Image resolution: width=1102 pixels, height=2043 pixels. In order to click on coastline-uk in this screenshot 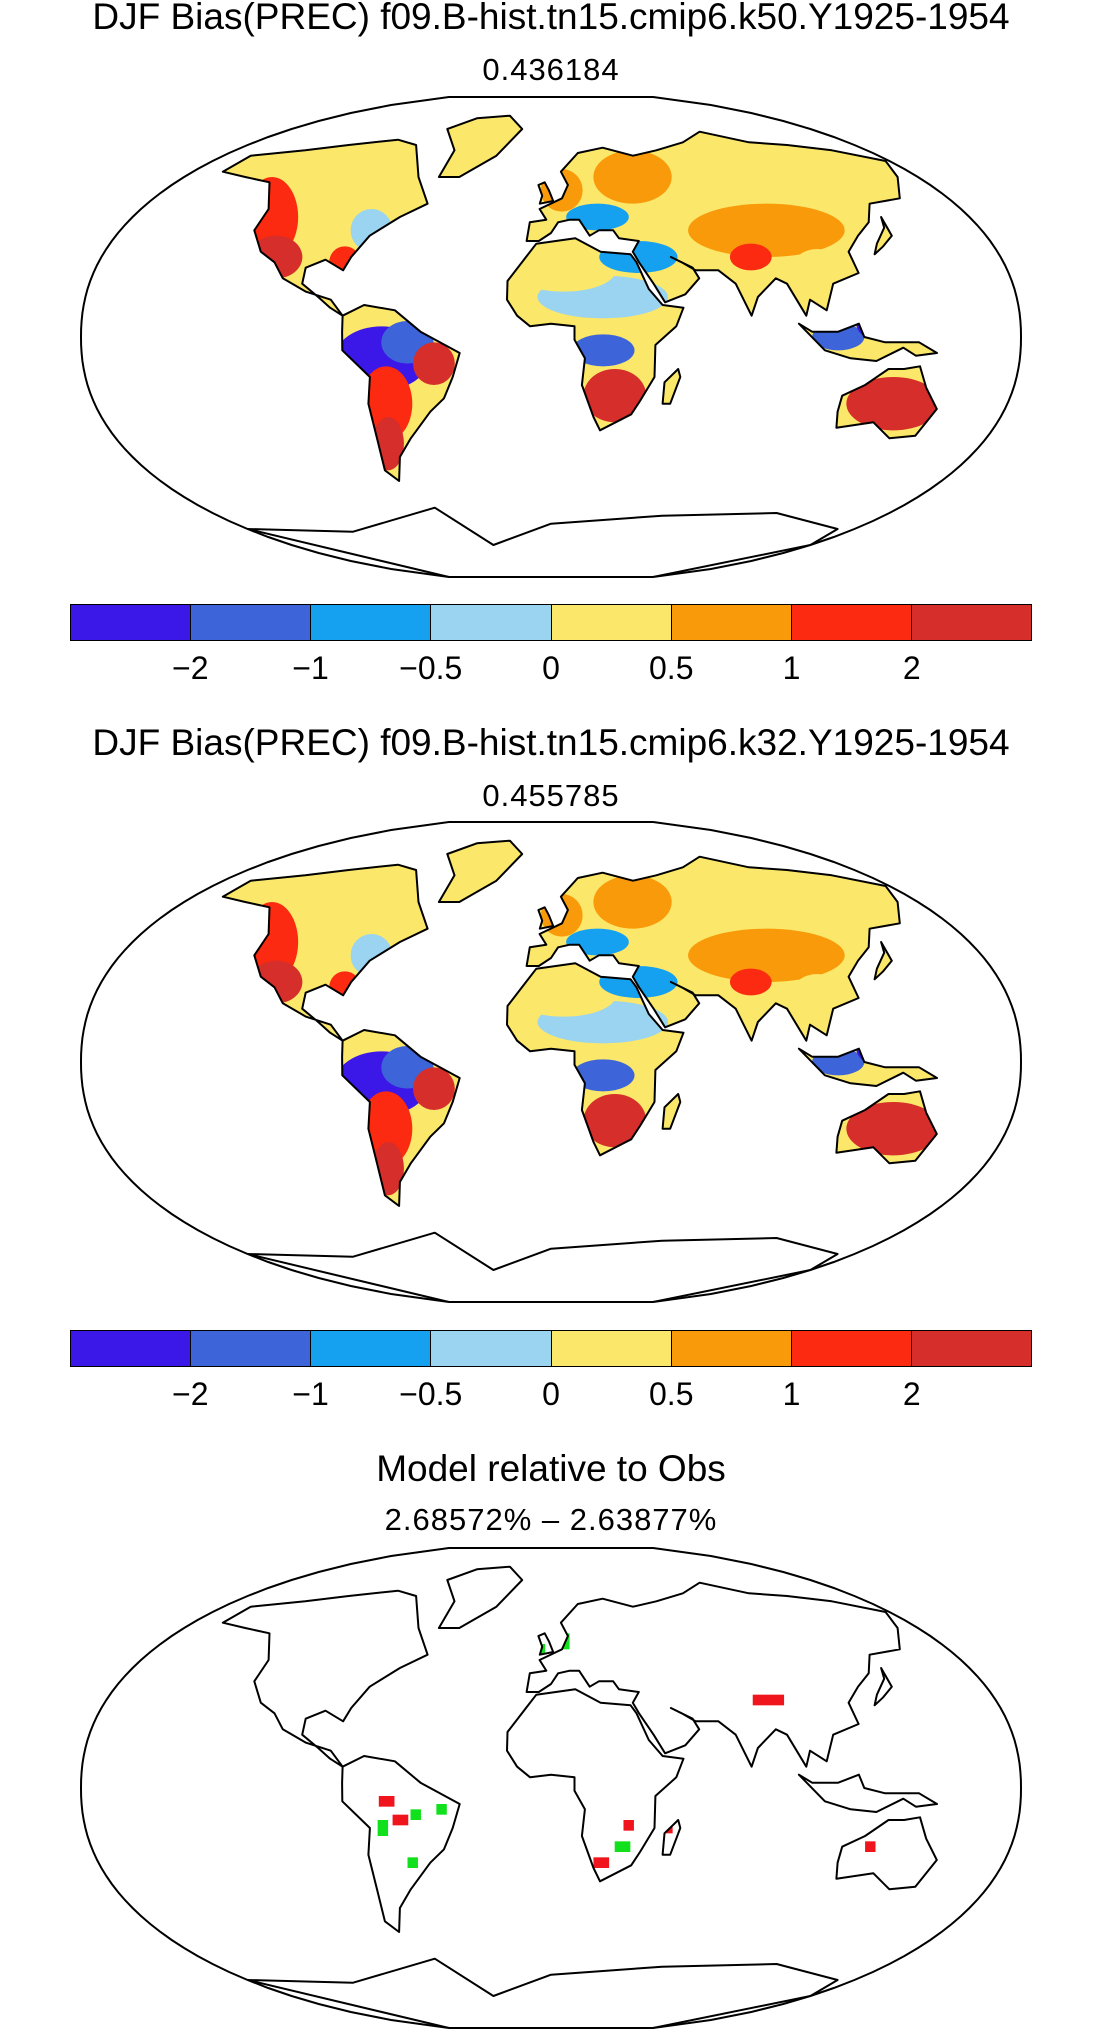, I will do `click(546, 918)`.